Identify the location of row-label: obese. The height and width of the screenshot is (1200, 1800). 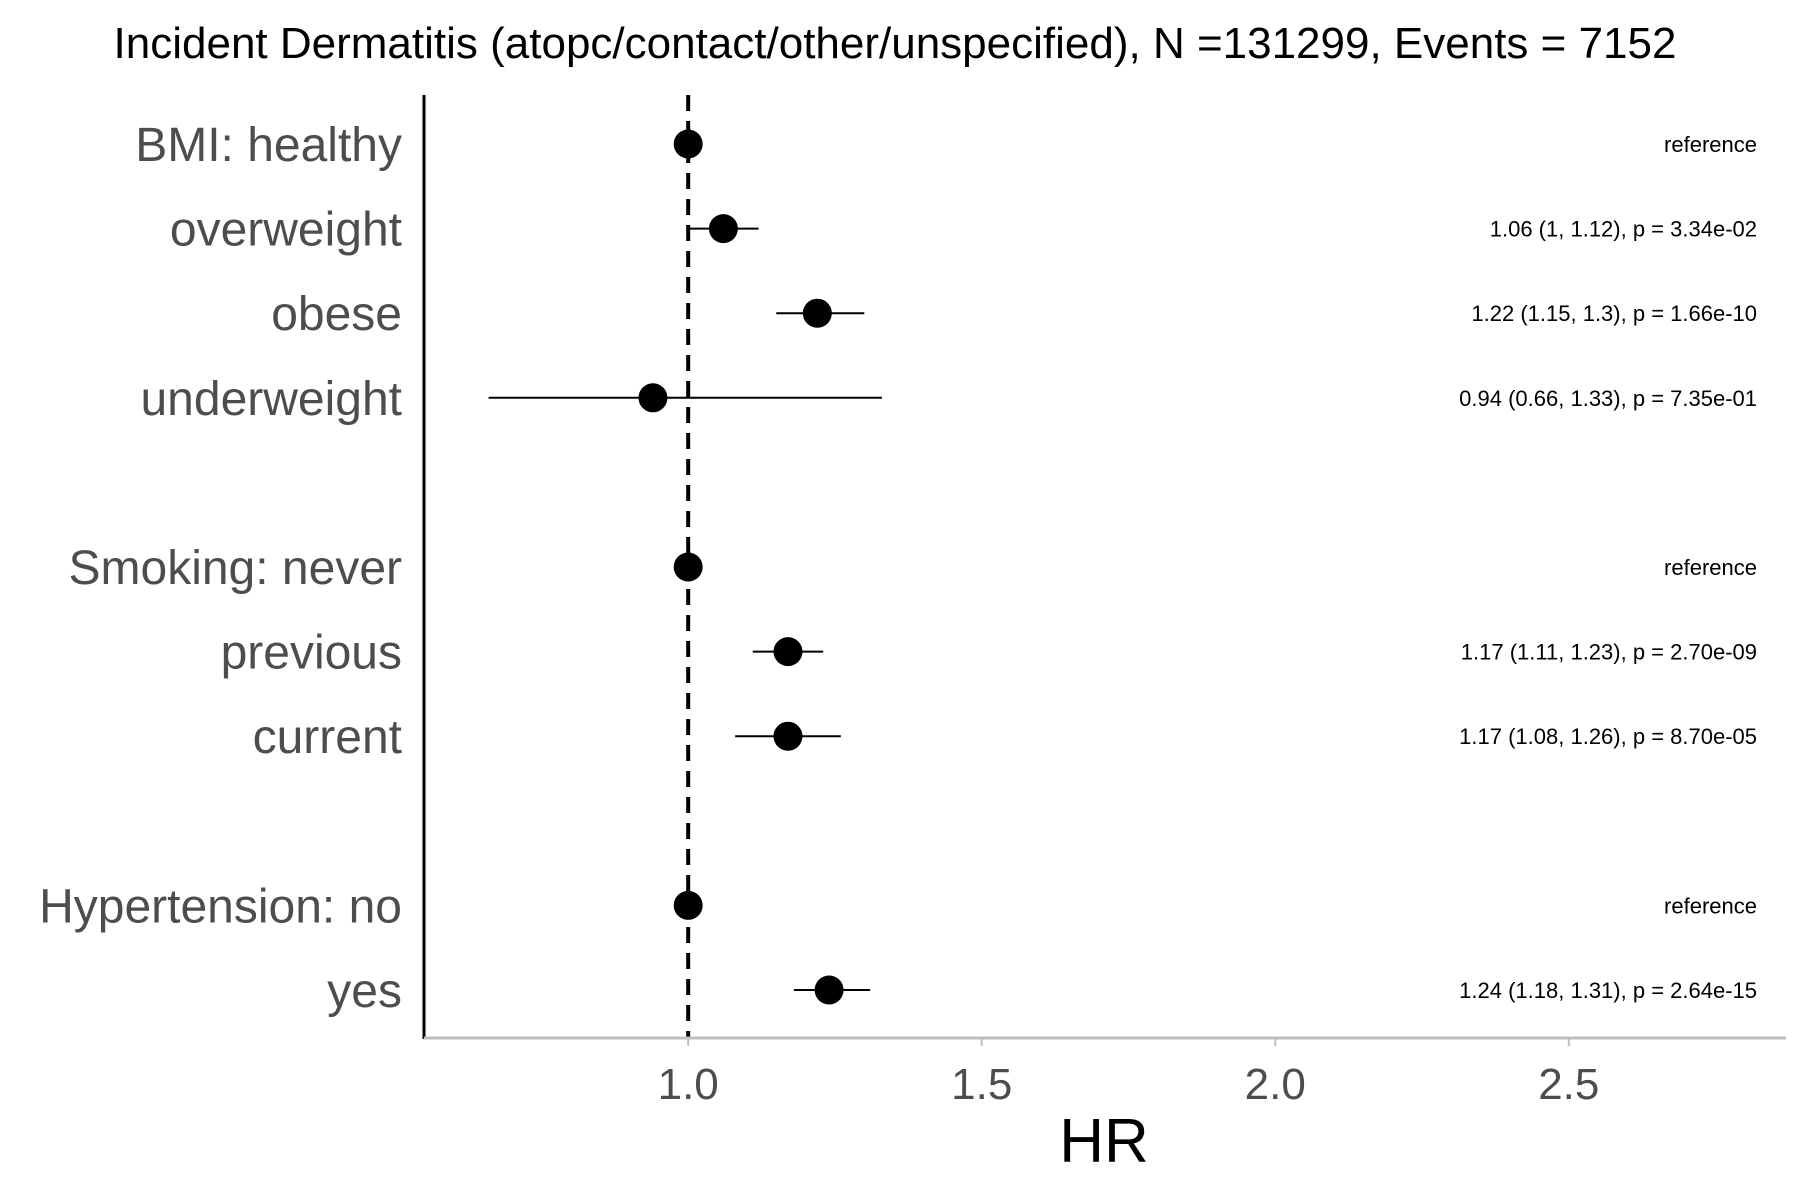
(336, 314).